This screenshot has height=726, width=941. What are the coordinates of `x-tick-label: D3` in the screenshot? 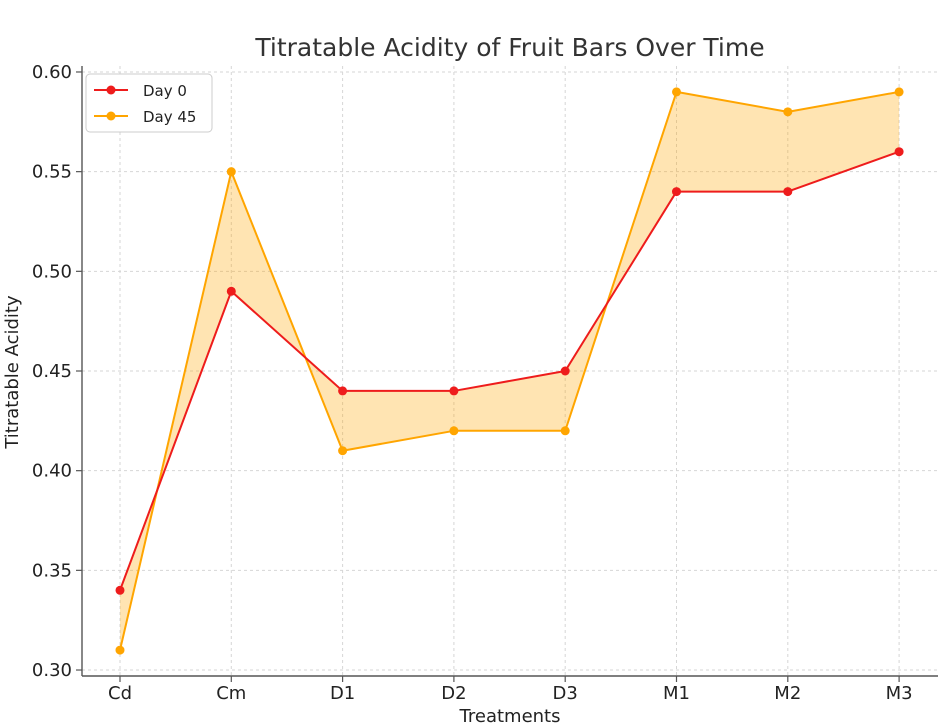 It's located at (565, 693).